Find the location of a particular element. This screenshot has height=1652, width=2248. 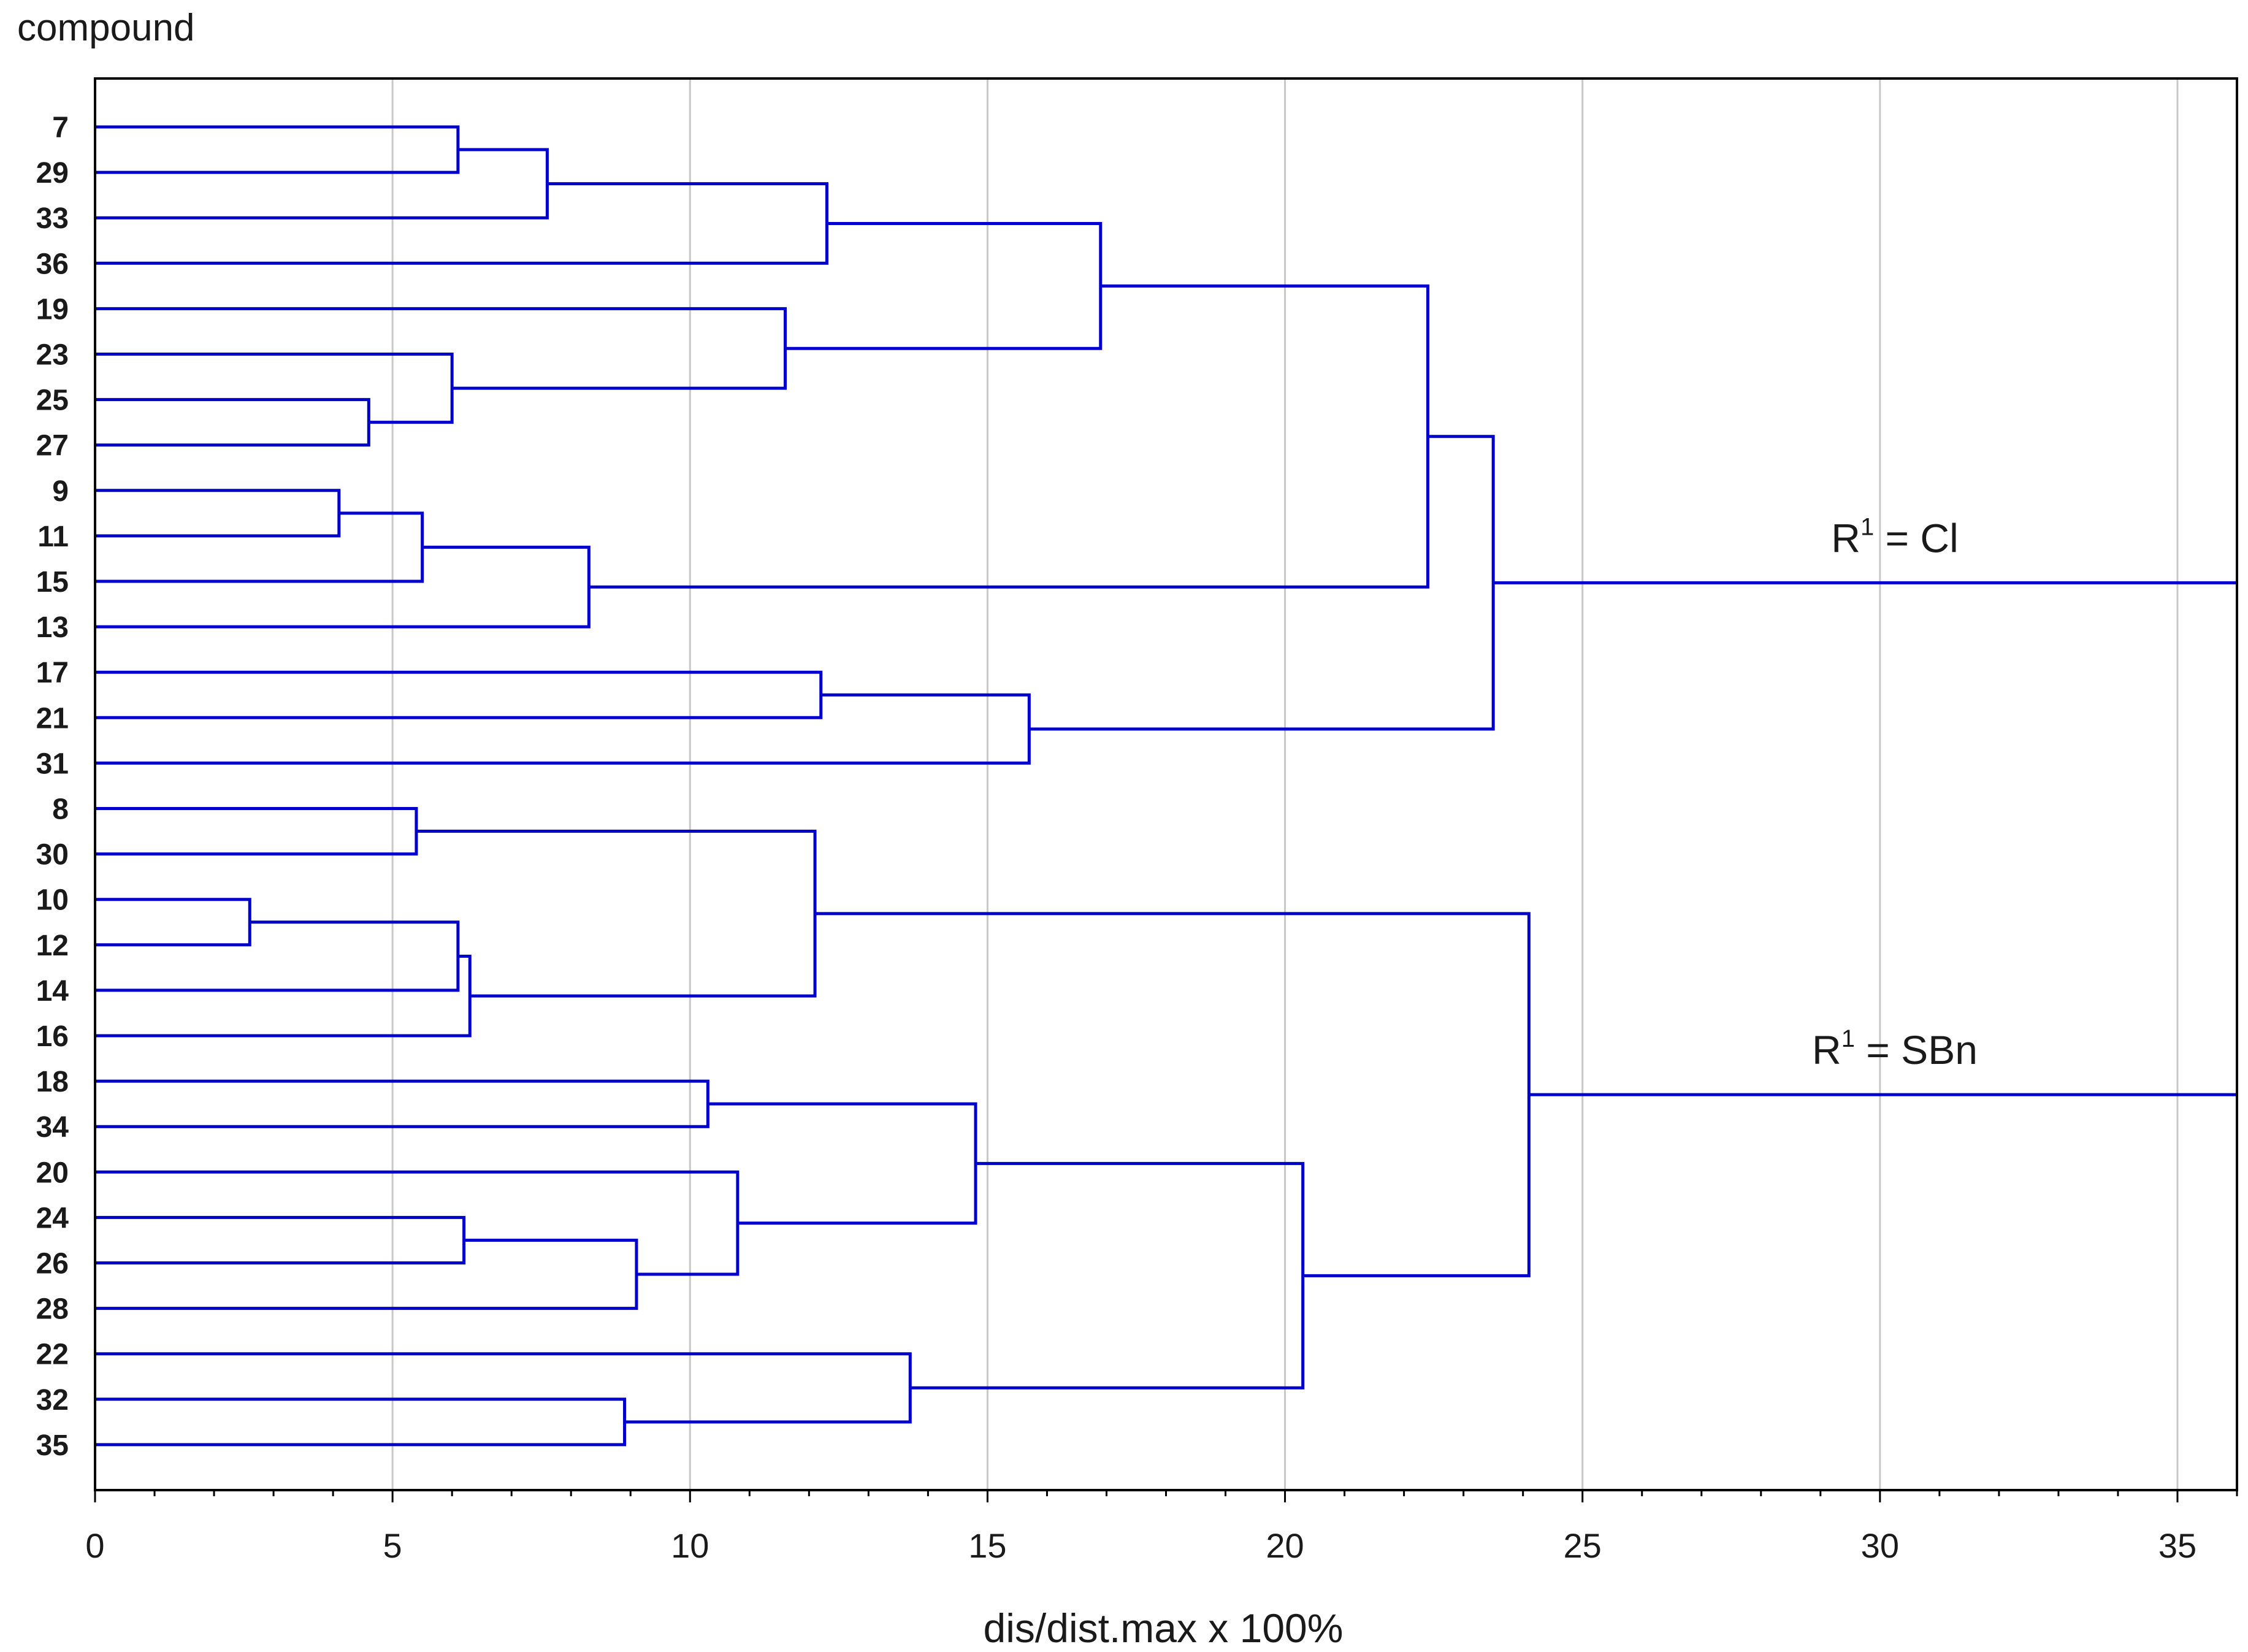

x-tick-label: 5 is located at coordinates (393, 1545).